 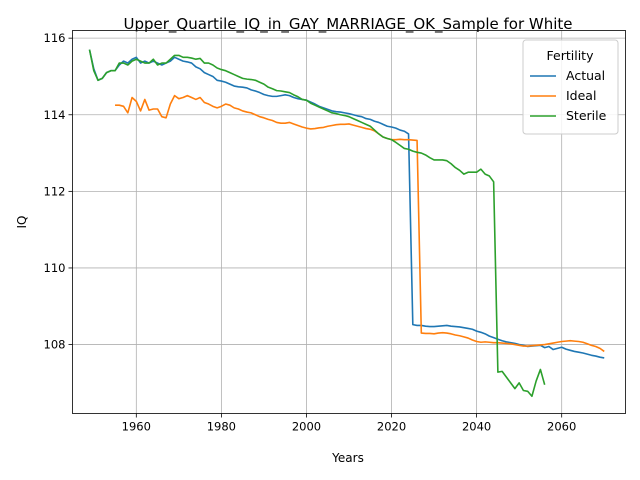 What do you see at coordinates (55, 115) in the screenshot?
I see `y-tick-label: 114` at bounding box center [55, 115].